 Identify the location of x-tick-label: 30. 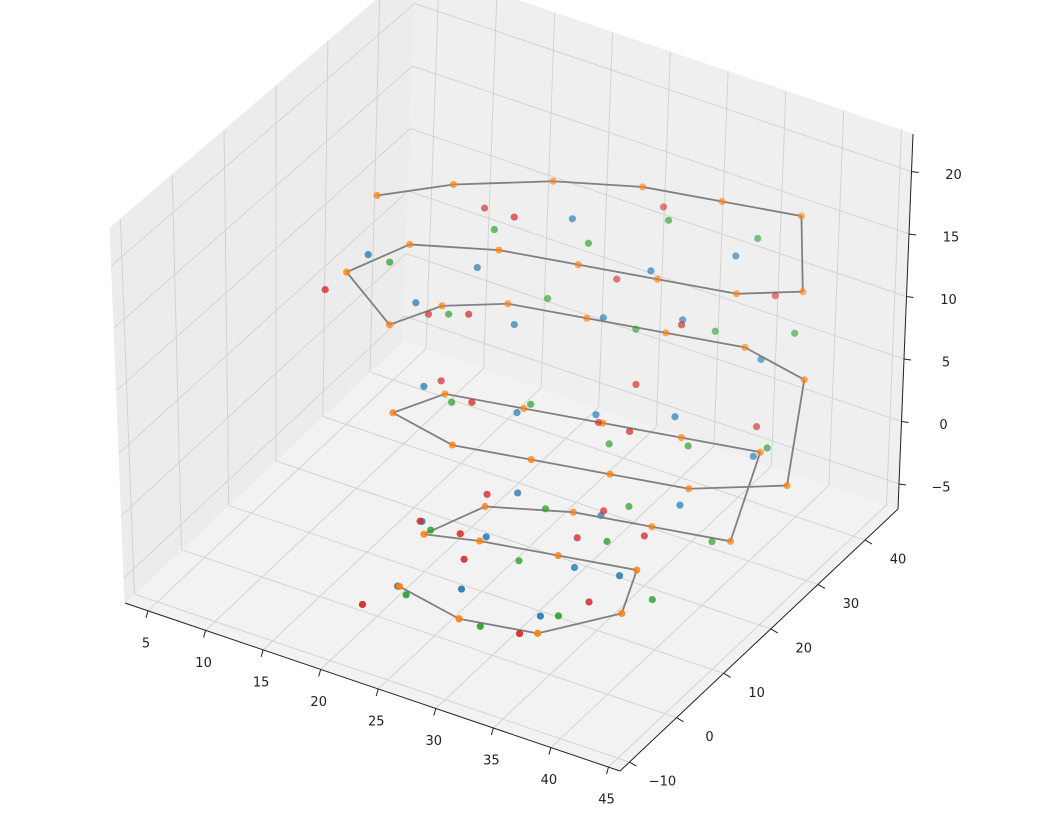
(434, 741).